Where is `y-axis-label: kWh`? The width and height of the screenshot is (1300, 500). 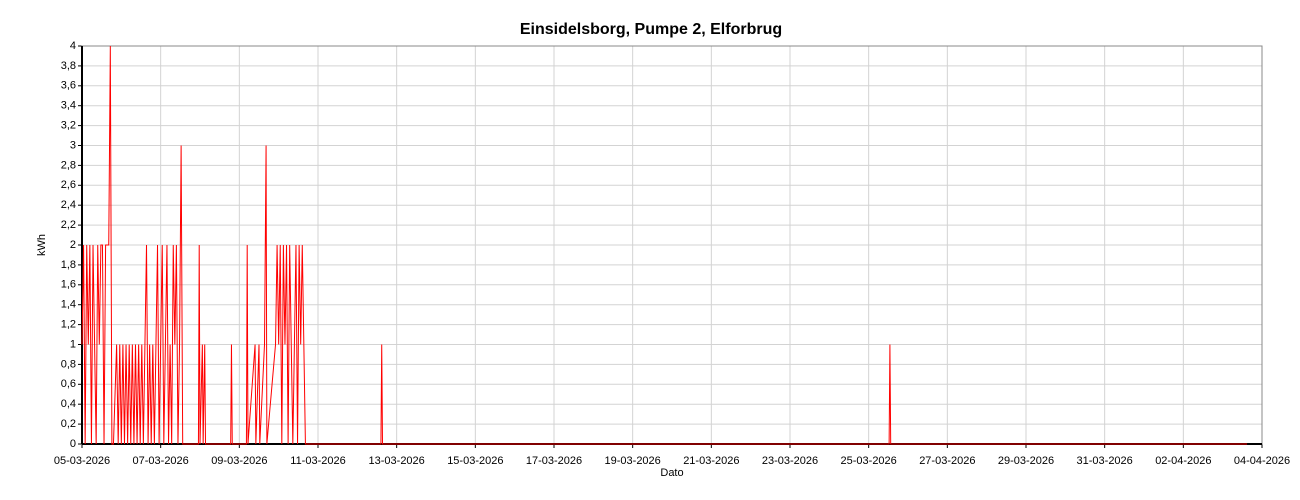 y-axis-label: kWh is located at coordinates (42, 245).